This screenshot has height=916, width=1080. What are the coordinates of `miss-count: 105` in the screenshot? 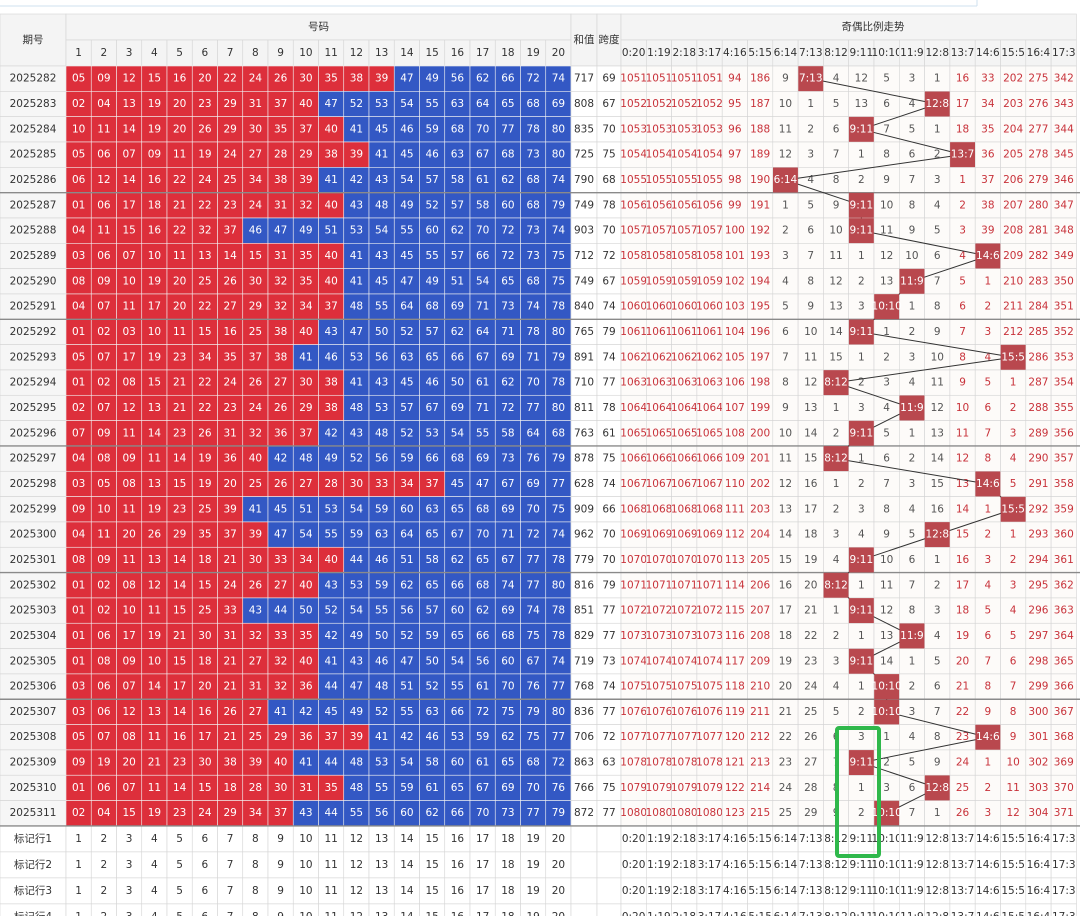 It's located at (735, 357).